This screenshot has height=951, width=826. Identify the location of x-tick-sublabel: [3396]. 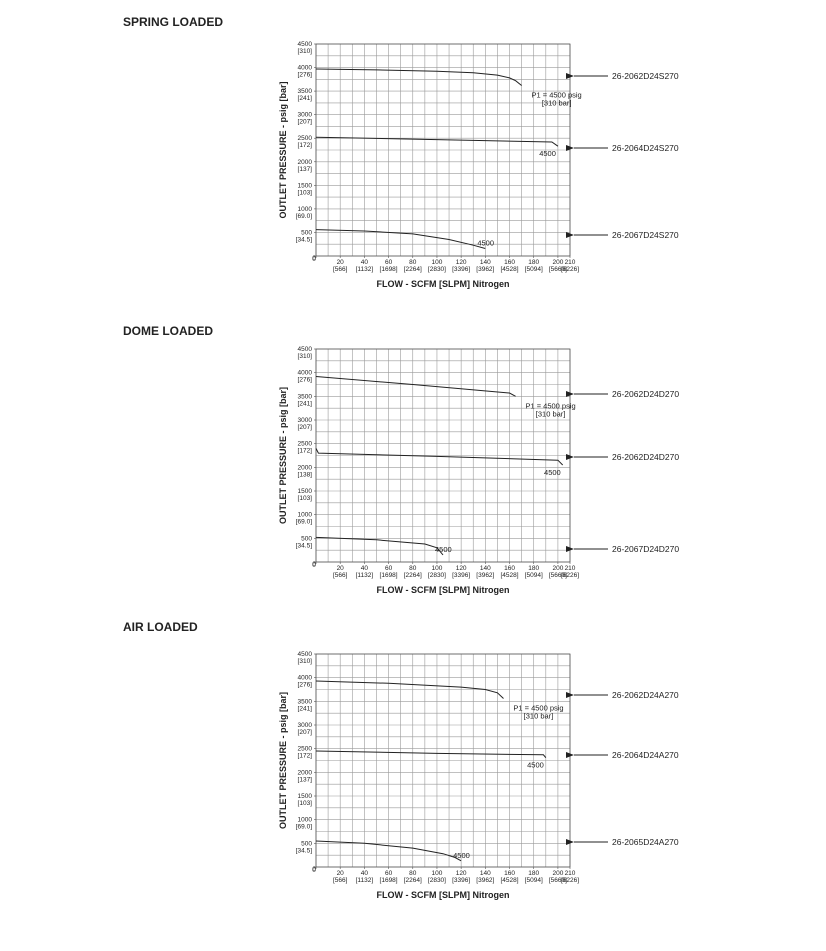
(461, 269).